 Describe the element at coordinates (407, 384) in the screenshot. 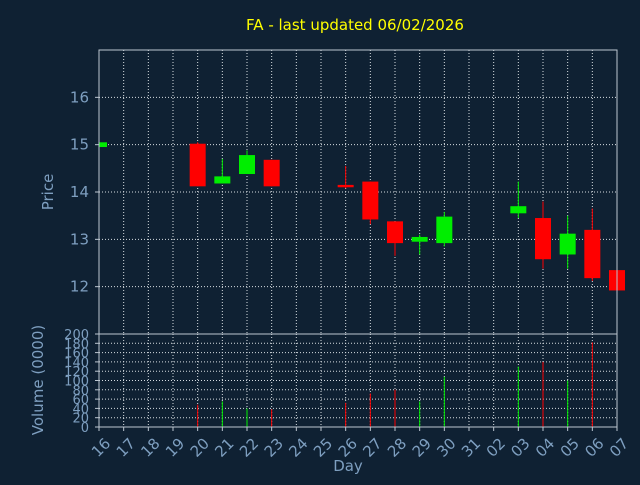

I see `volume-bars` at that location.